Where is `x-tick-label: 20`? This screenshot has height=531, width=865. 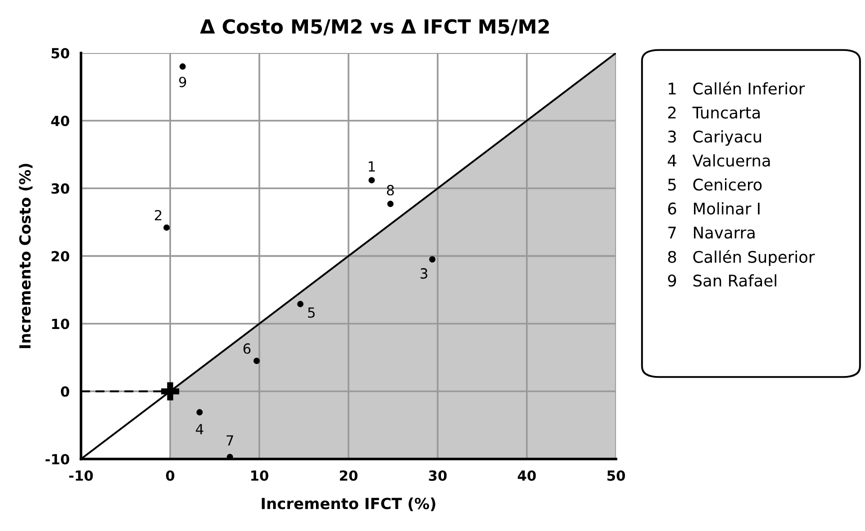
x-tick-label: 20 is located at coordinates (349, 475).